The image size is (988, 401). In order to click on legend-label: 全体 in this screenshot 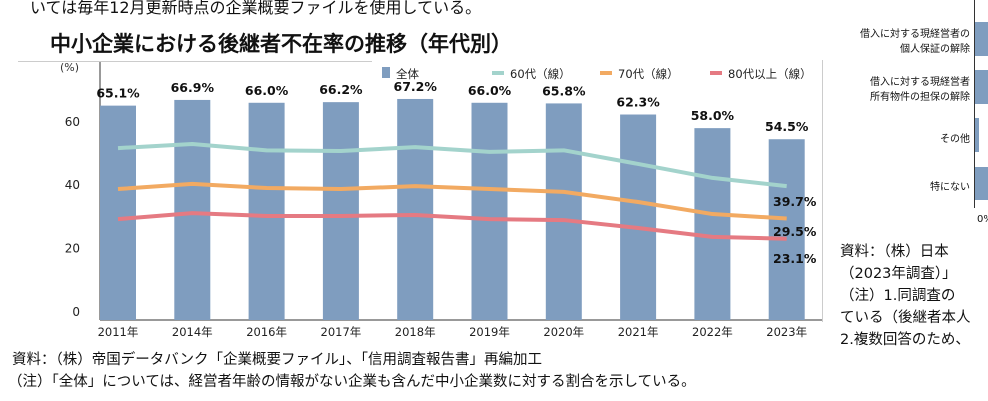, I will do `click(407, 74)`.